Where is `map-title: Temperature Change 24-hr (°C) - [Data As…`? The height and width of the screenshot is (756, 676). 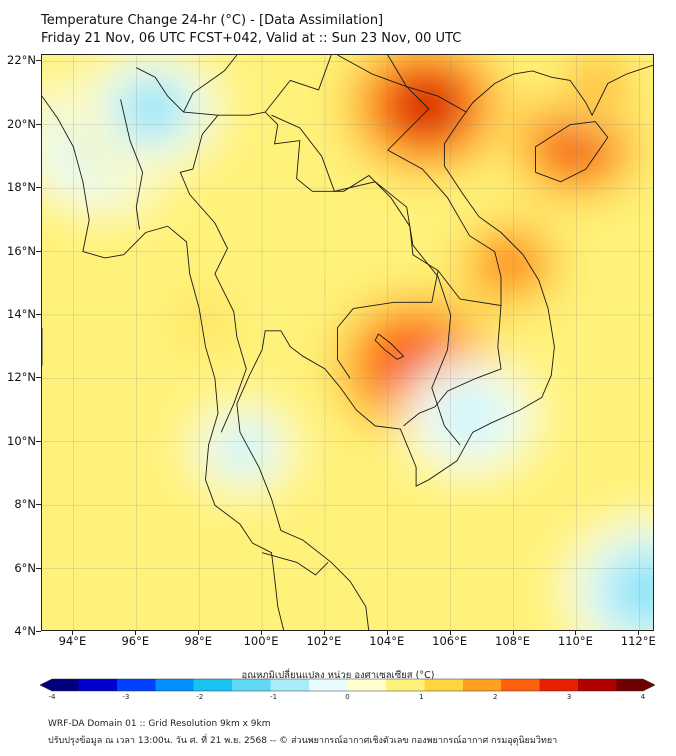 map-title: Temperature Change 24-hr (°C) - [Data As… is located at coordinates (212, 20).